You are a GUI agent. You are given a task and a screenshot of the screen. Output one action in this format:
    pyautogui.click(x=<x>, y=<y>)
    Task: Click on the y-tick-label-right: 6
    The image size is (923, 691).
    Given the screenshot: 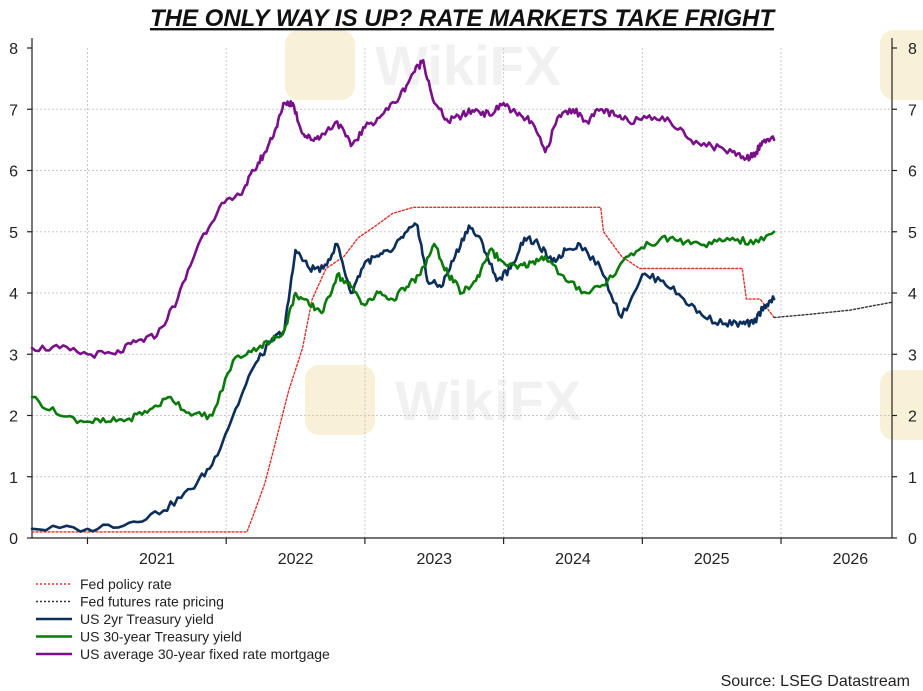 What is the action you would take?
    pyautogui.click(x=912, y=172)
    